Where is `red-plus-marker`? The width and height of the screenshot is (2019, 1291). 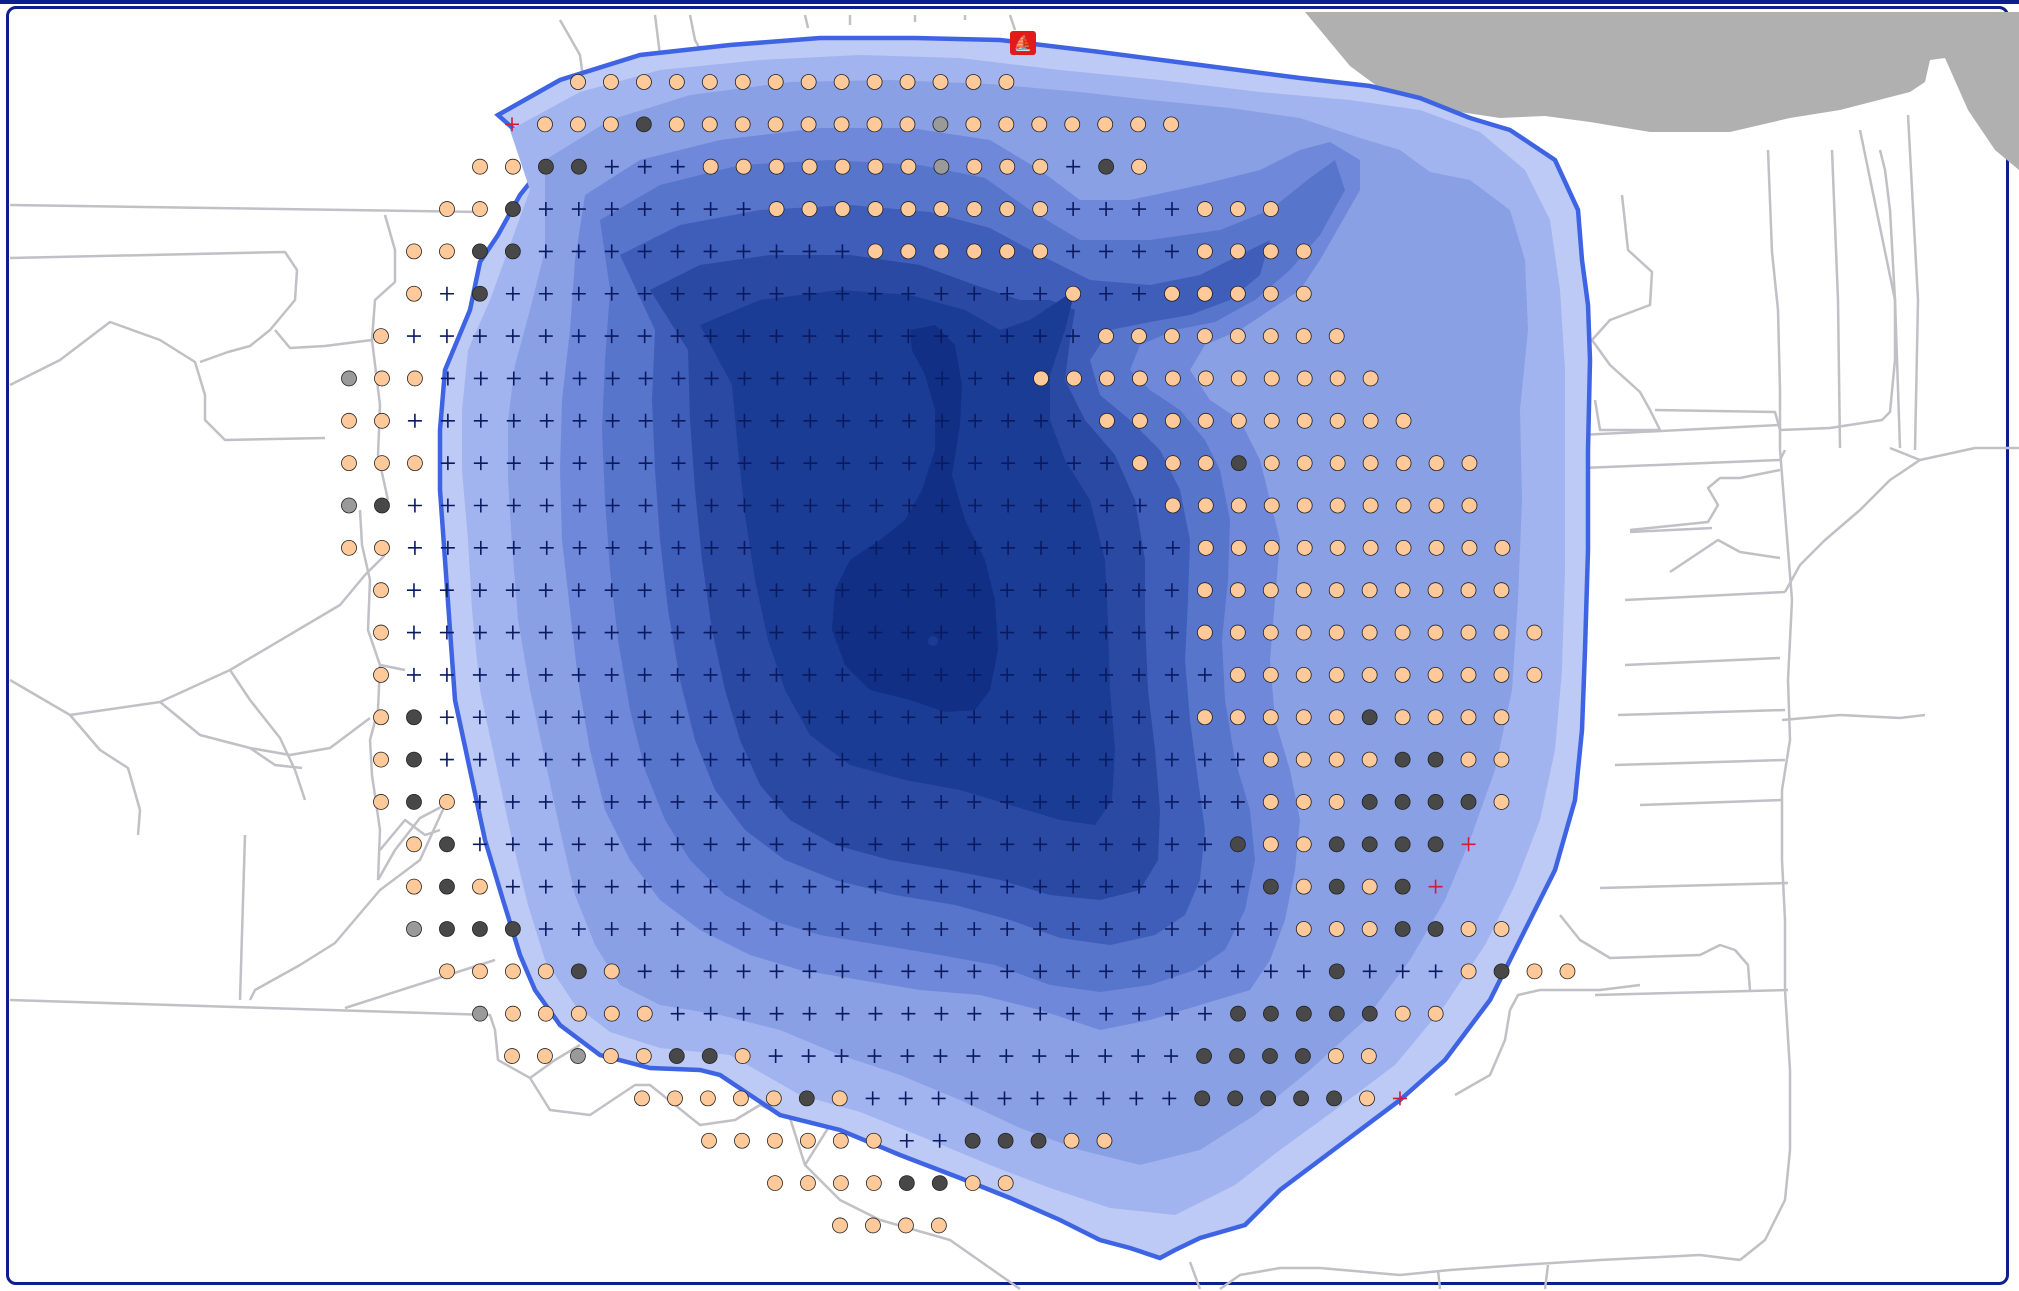 red-plus-marker is located at coordinates (1399, 1098).